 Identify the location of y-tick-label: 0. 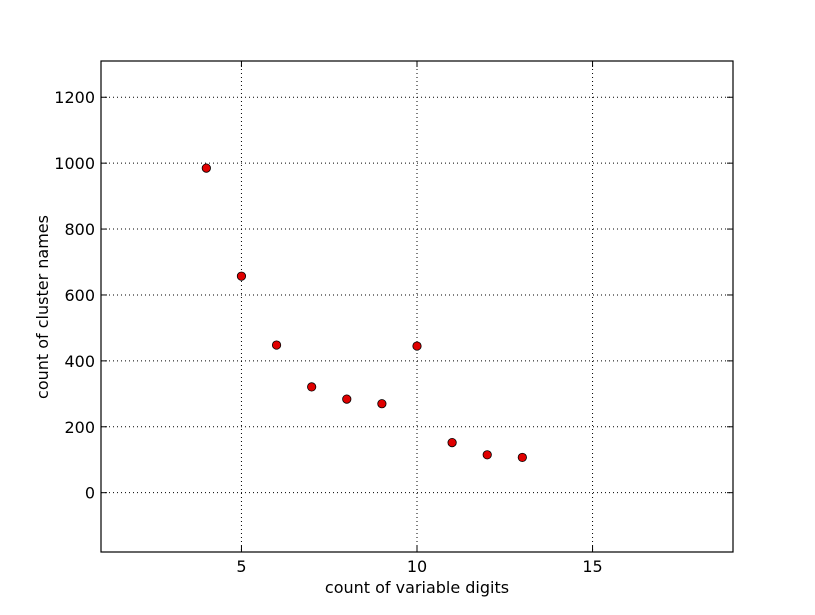
(90, 493).